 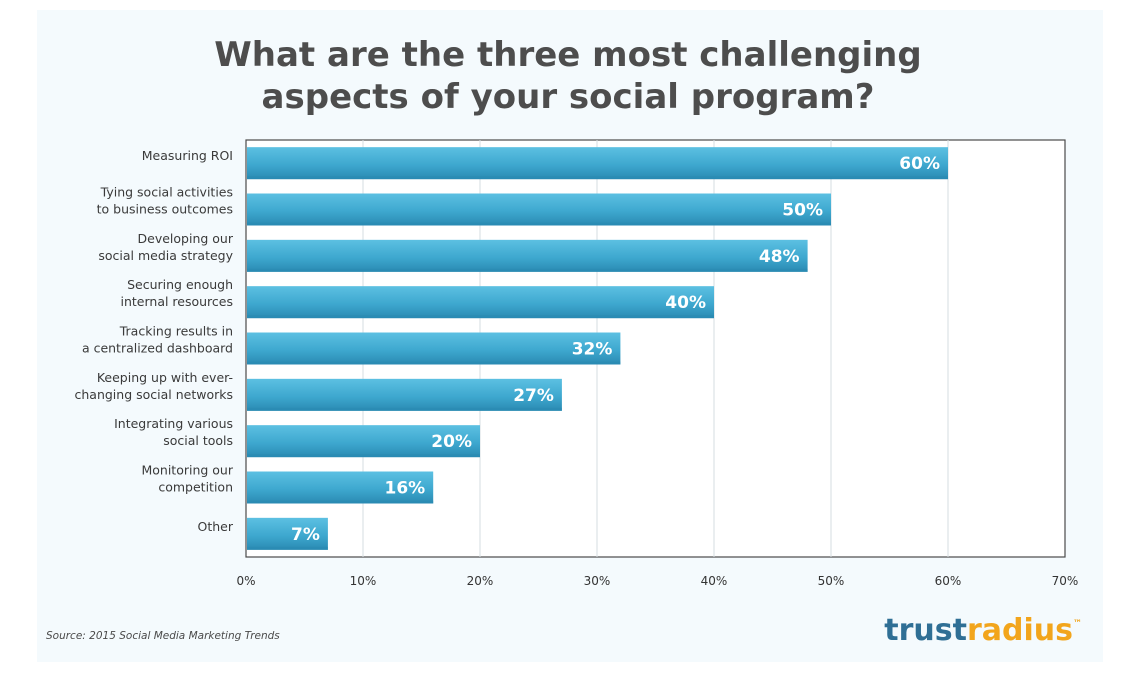 What do you see at coordinates (186, 238) in the screenshot?
I see `category-label: Developing our` at bounding box center [186, 238].